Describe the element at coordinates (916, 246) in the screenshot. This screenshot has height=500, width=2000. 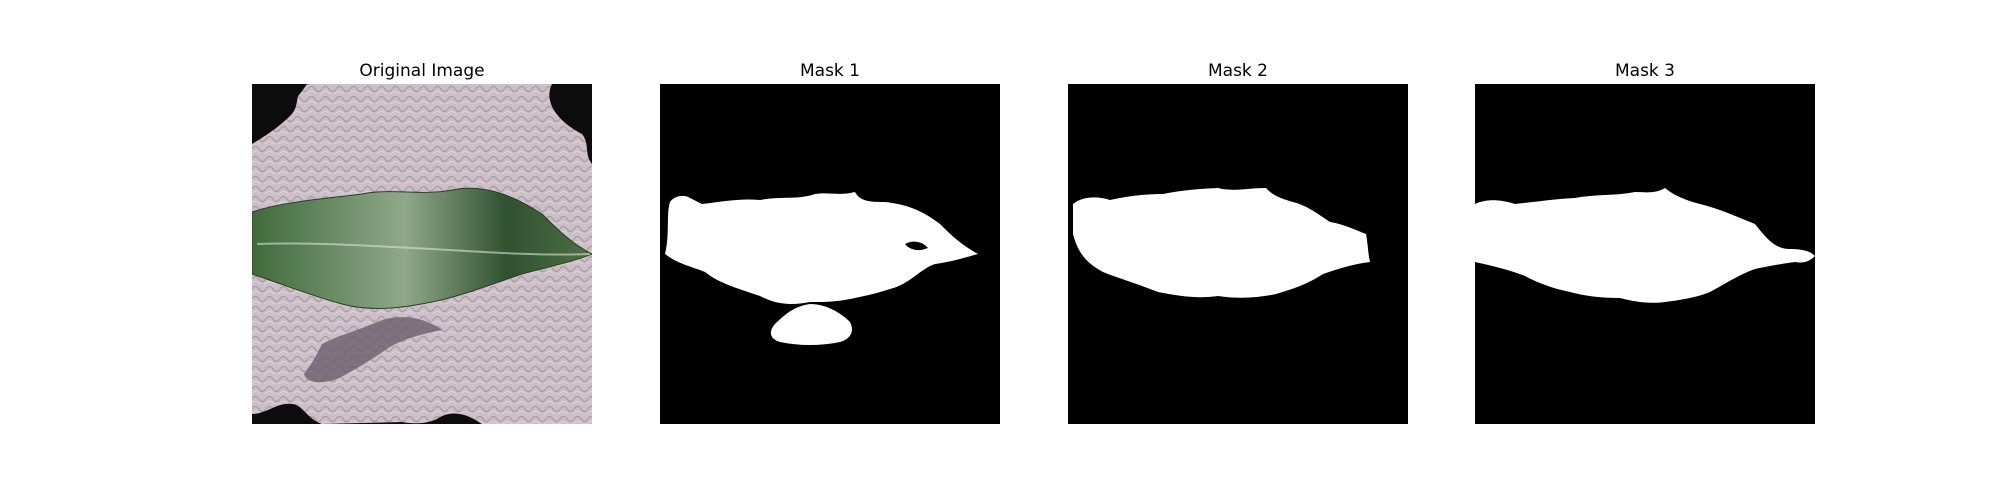
I see `mask-hole` at that location.